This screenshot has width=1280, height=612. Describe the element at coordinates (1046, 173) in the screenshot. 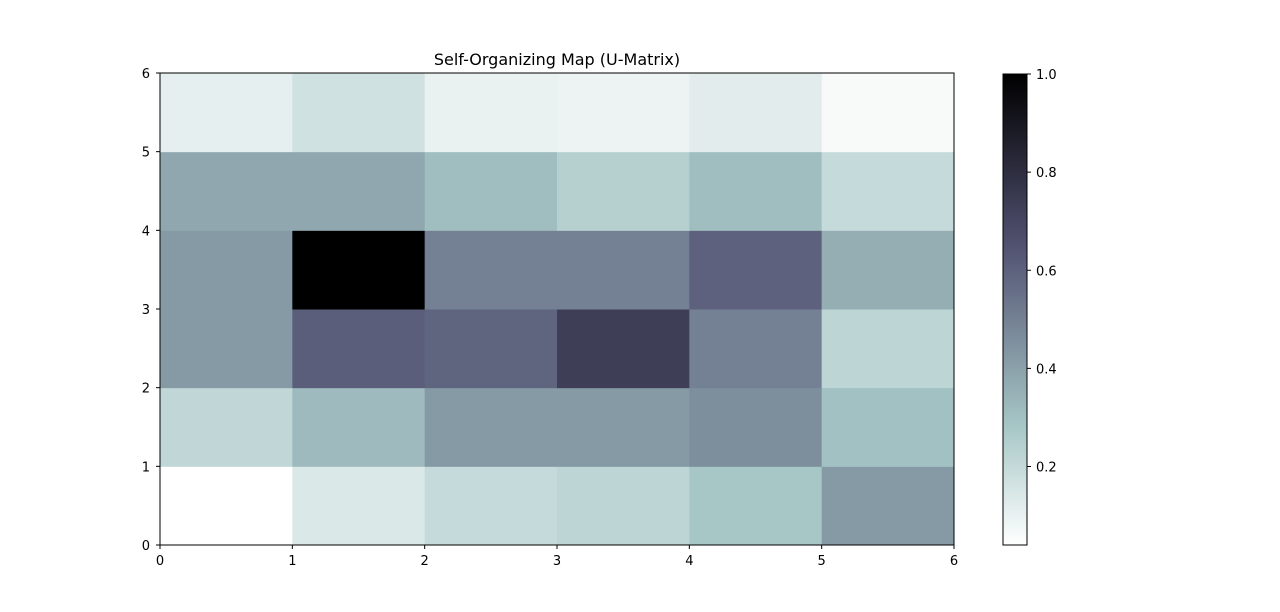

I see `colorbar-tick-label: 0.8` at that location.